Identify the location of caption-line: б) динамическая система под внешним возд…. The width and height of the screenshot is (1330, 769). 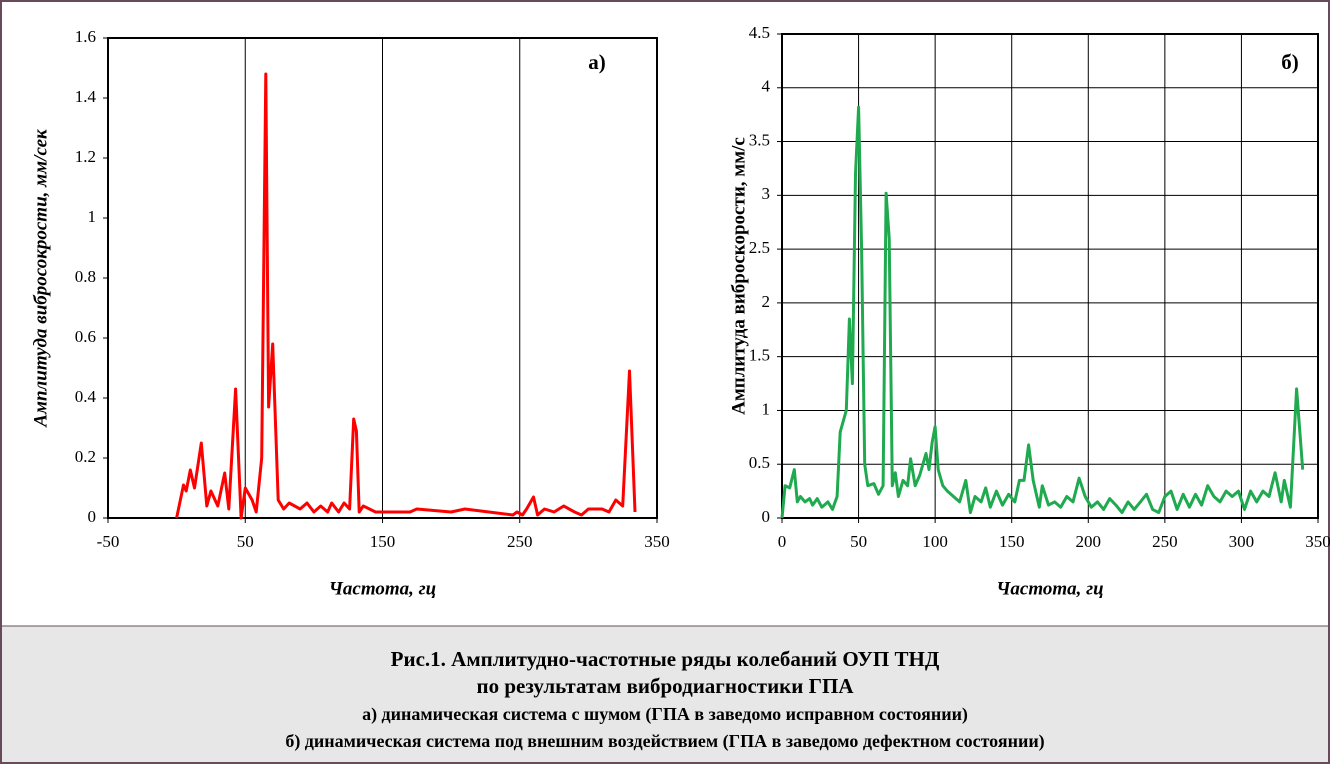
(664, 741).